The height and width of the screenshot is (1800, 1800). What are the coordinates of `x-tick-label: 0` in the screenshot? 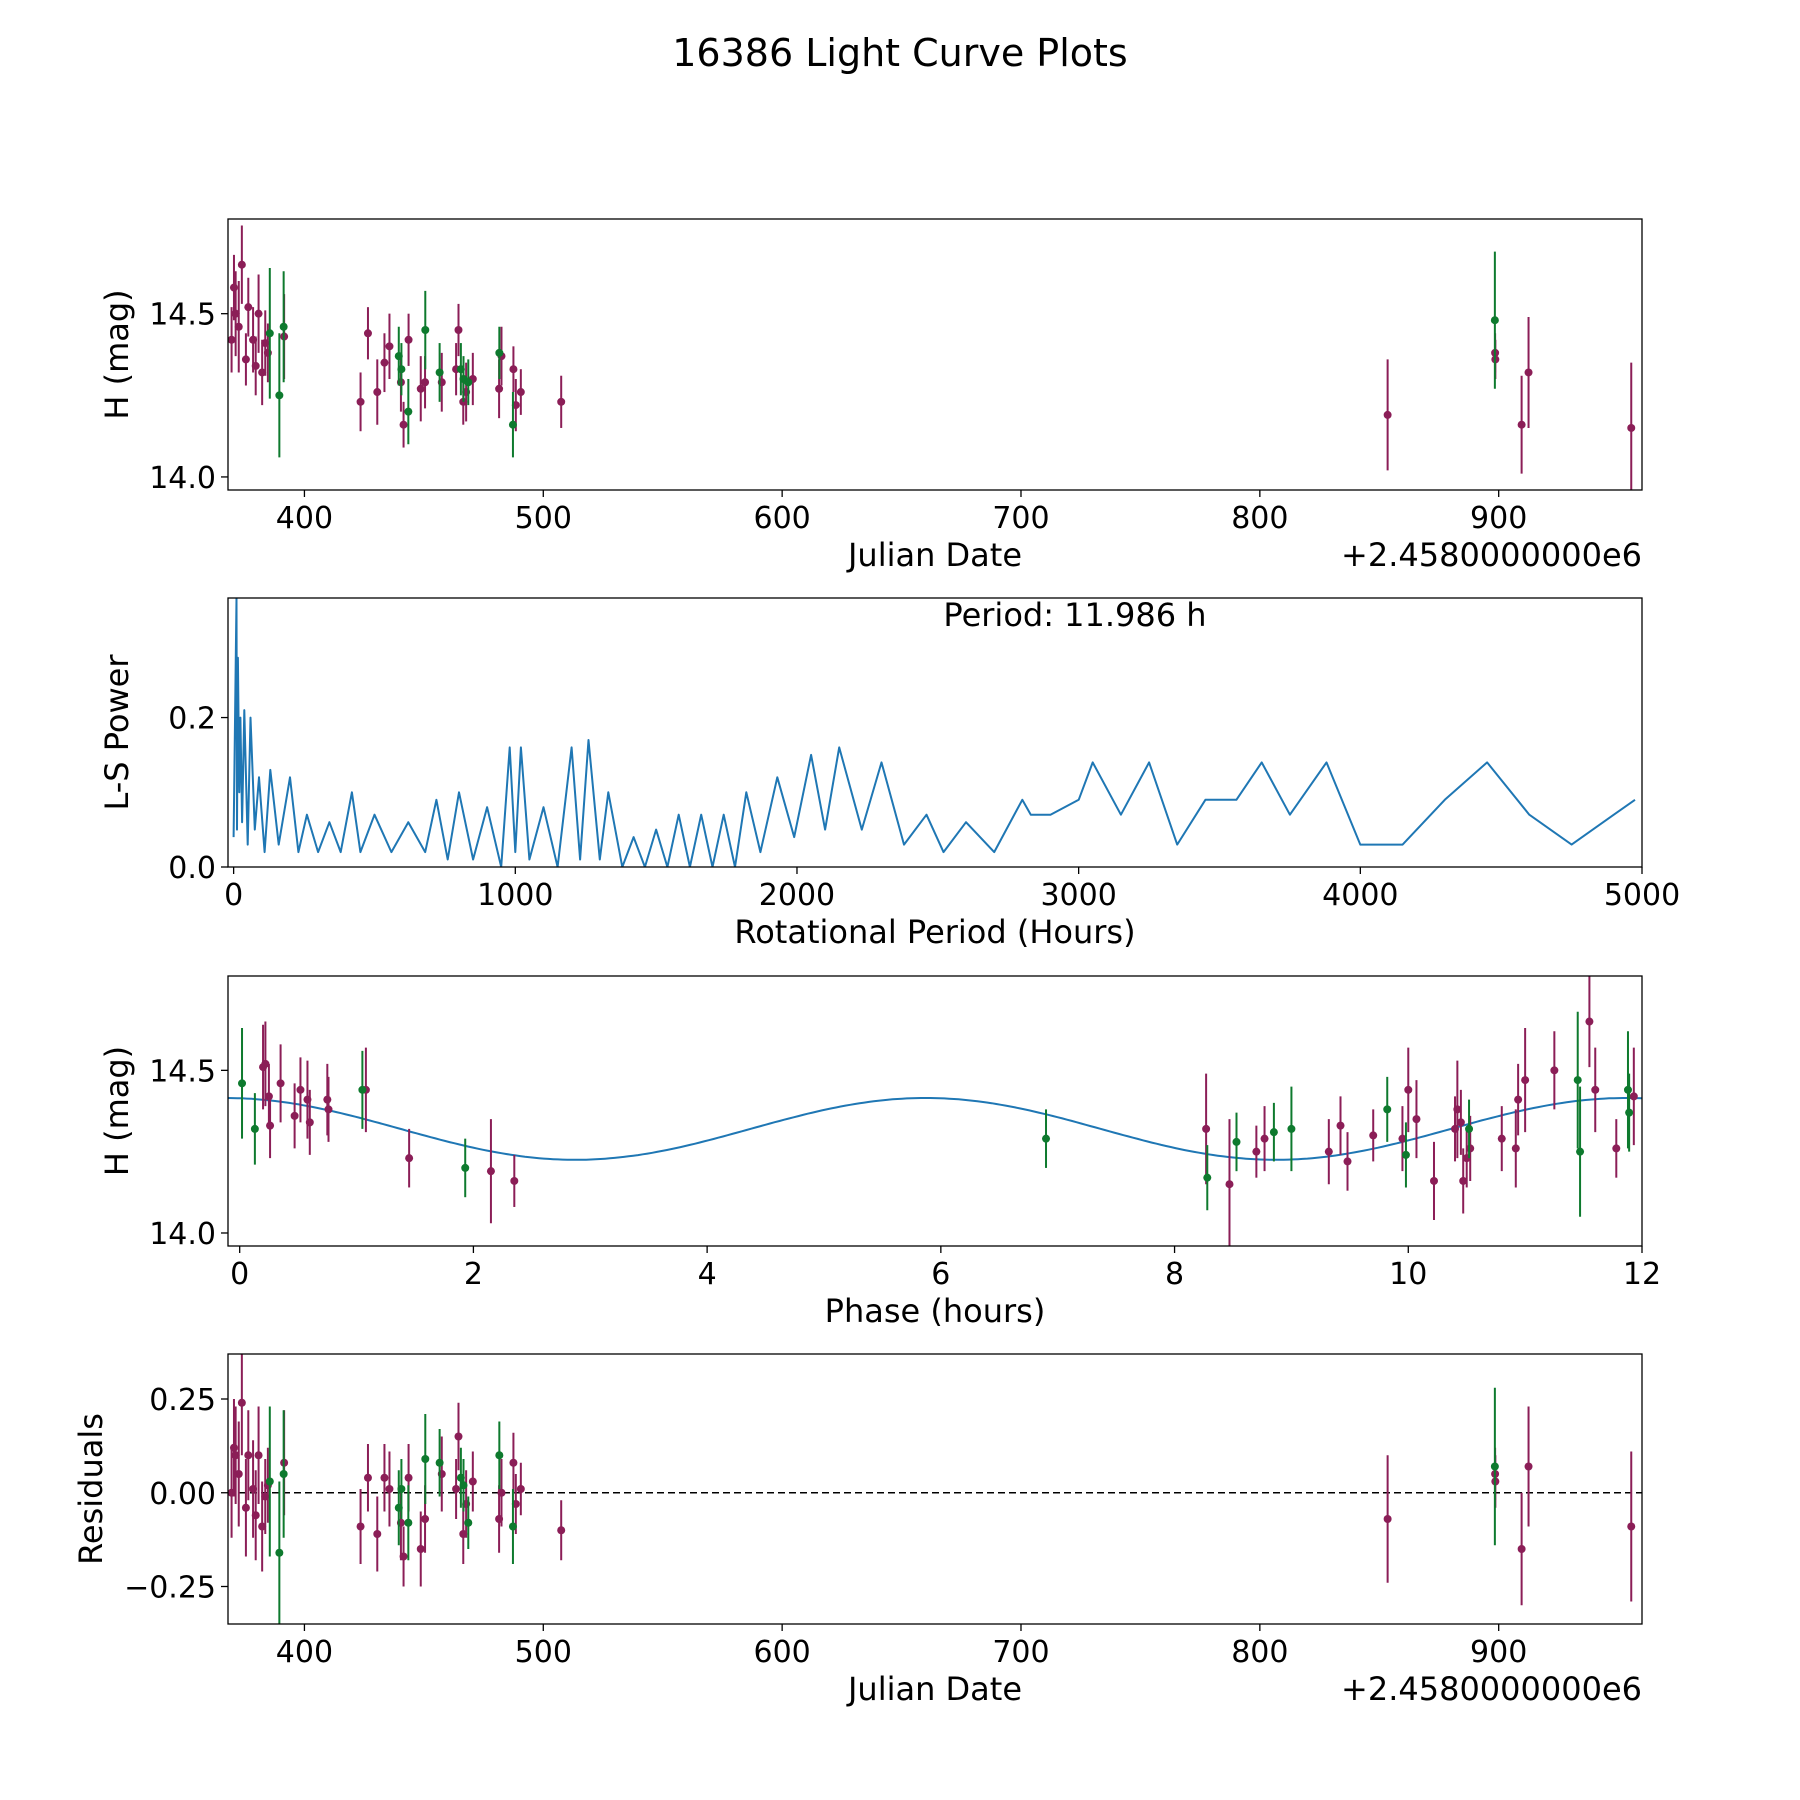 It's located at (239, 1274).